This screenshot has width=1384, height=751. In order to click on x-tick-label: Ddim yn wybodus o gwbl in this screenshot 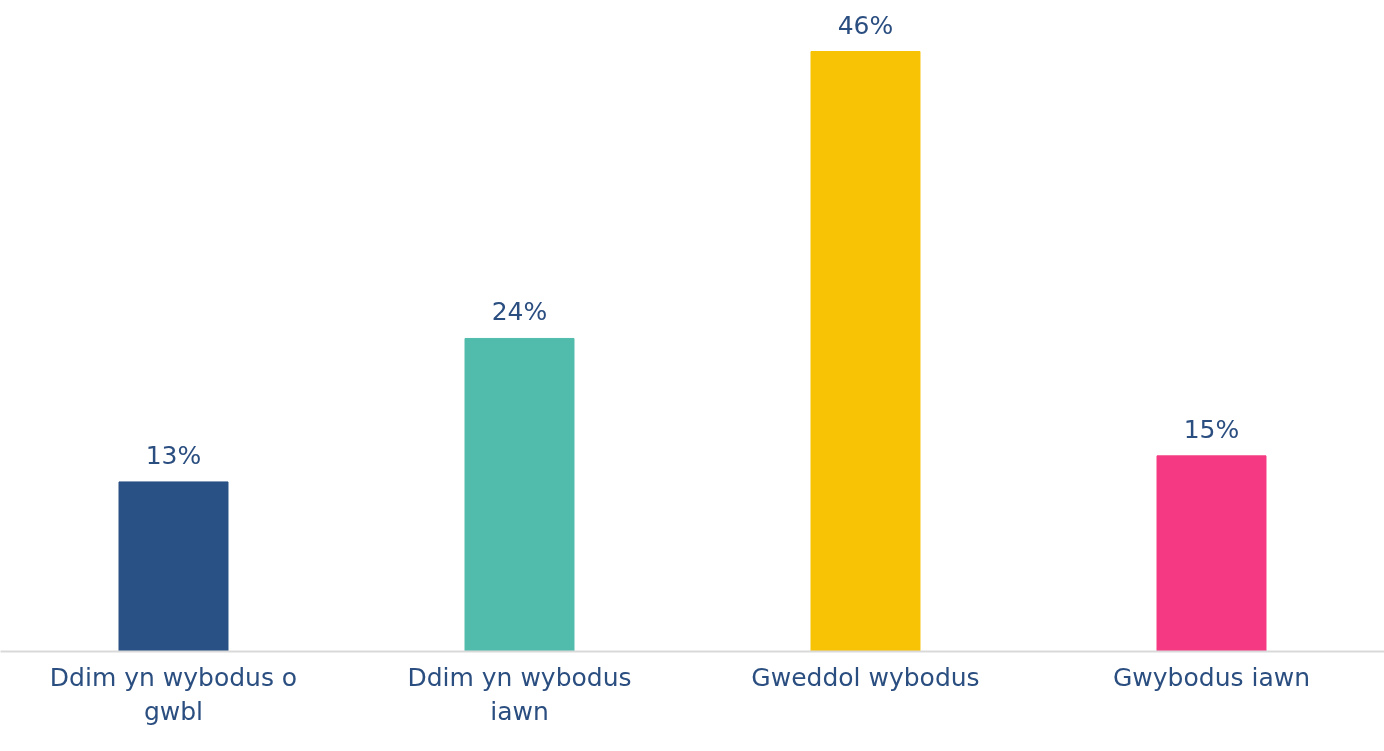, I will do `click(173, 694)`.